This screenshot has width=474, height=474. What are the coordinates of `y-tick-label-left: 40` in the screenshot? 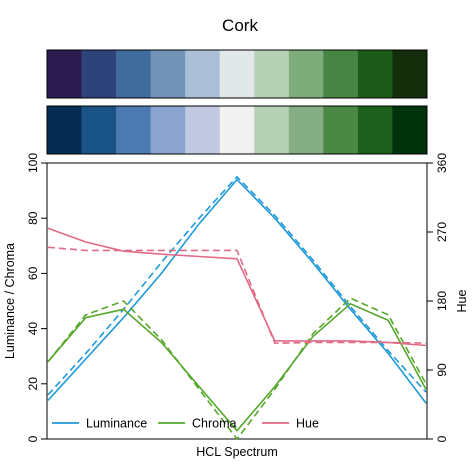 It's located at (33, 329).